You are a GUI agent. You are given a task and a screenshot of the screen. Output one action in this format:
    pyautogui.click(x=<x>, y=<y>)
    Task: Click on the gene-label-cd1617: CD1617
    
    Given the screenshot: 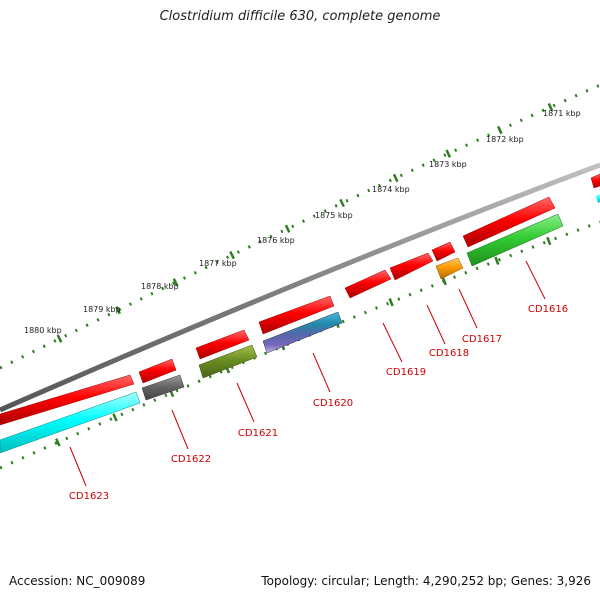 What is the action you would take?
    pyautogui.click(x=482, y=339)
    